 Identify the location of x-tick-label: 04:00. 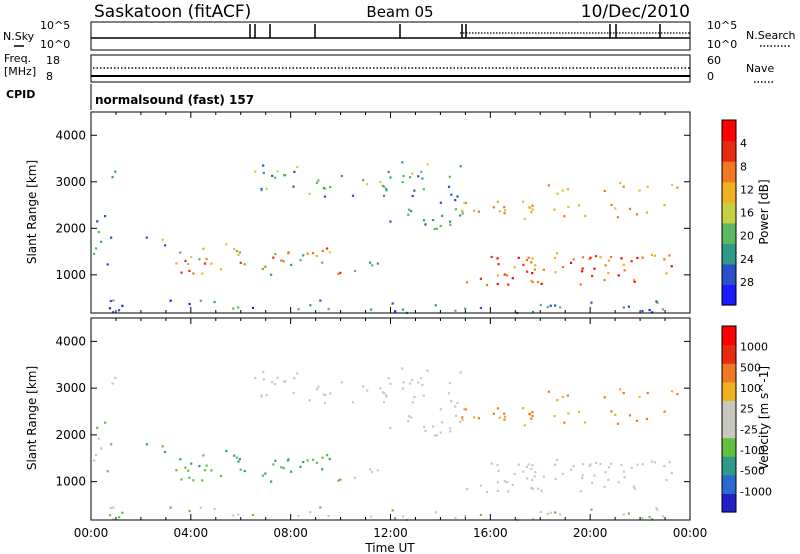
(191, 533).